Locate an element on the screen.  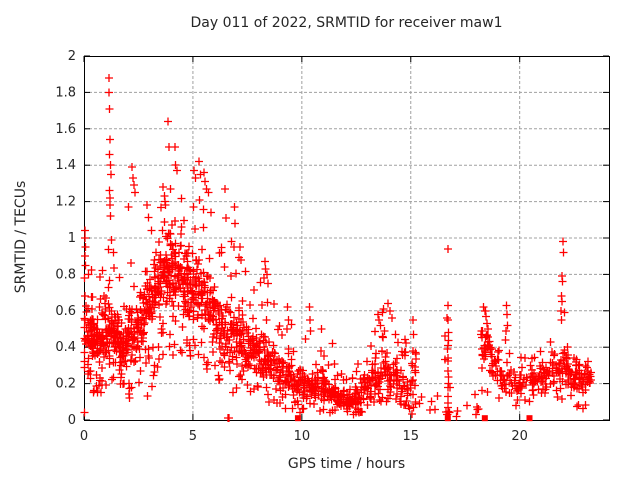
svg-text: 2 is located at coordinates (72, 56).